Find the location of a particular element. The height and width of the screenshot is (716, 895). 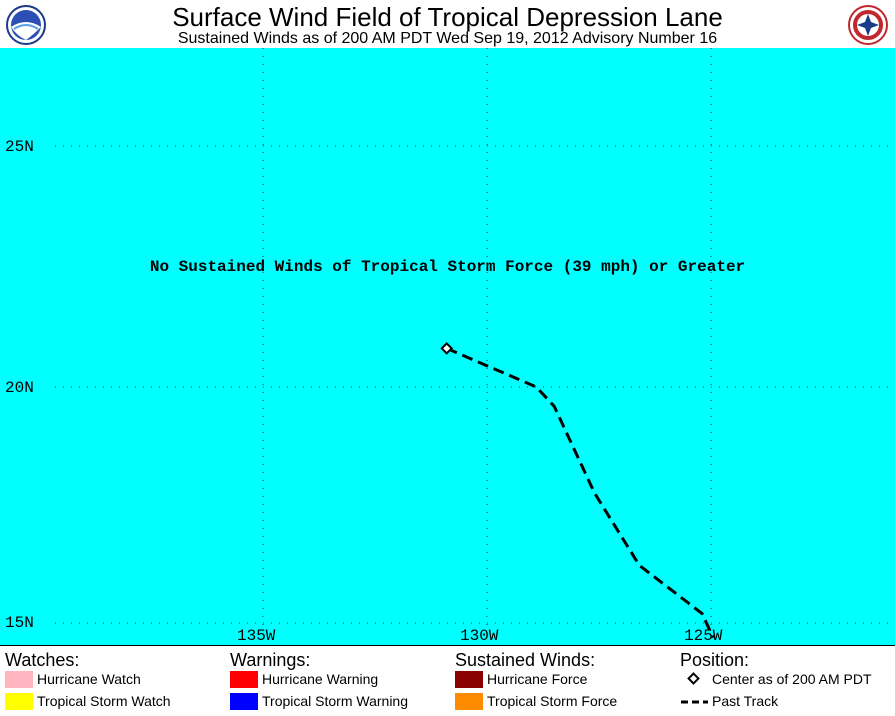

lat-label-20n: 20N is located at coordinates (19, 388).